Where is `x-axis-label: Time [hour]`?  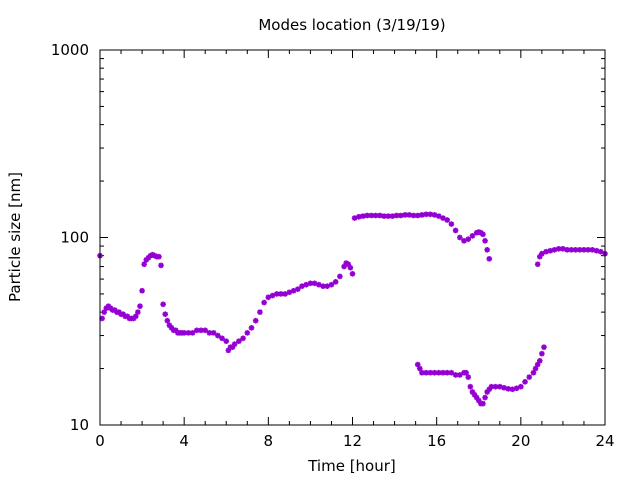
x-axis-label: Time [hour] is located at coordinates (351, 466).